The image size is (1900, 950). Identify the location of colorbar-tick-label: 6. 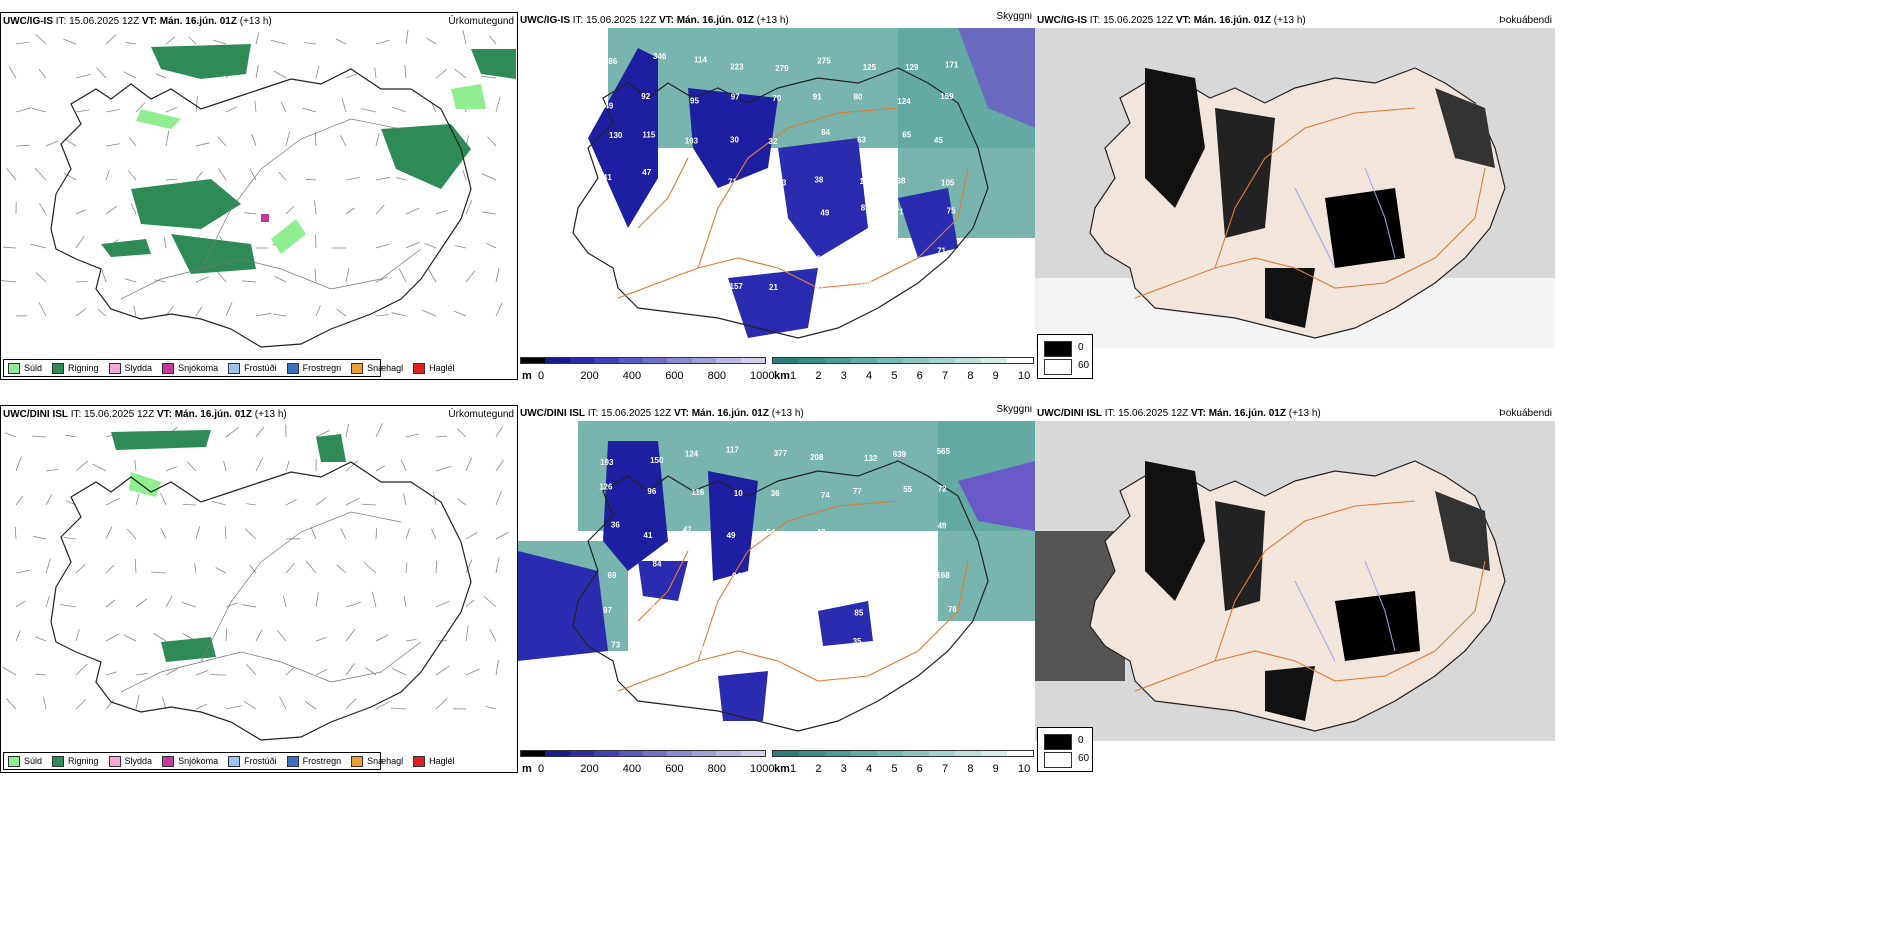
(919, 768).